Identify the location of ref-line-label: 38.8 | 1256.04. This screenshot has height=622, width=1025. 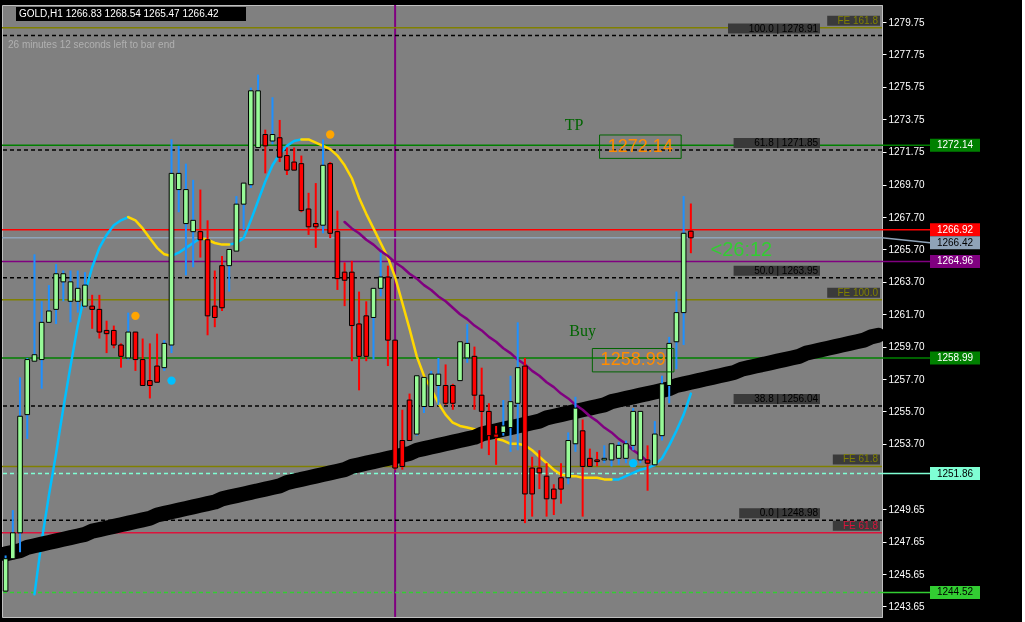
(786, 398).